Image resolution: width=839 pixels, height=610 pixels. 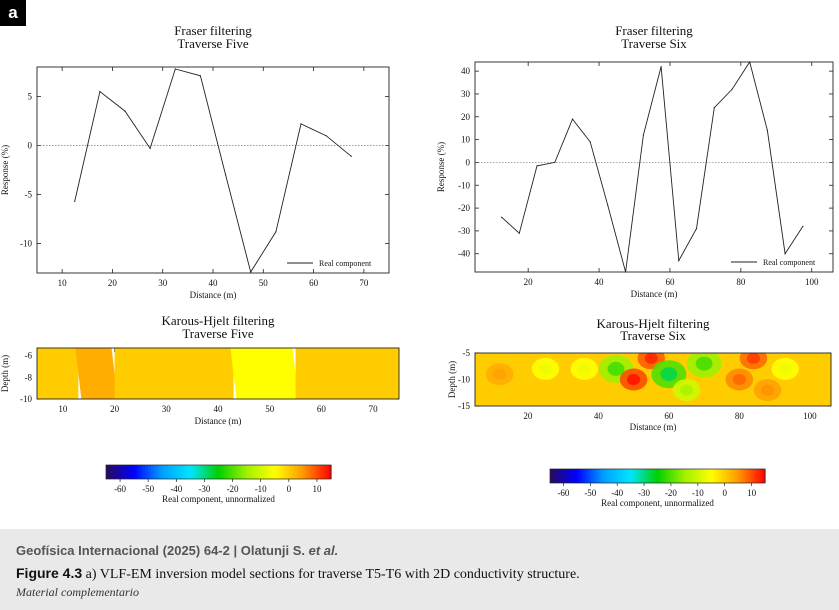 What do you see at coordinates (167, 409) in the screenshot?
I see `x-tick-label: 30` at bounding box center [167, 409].